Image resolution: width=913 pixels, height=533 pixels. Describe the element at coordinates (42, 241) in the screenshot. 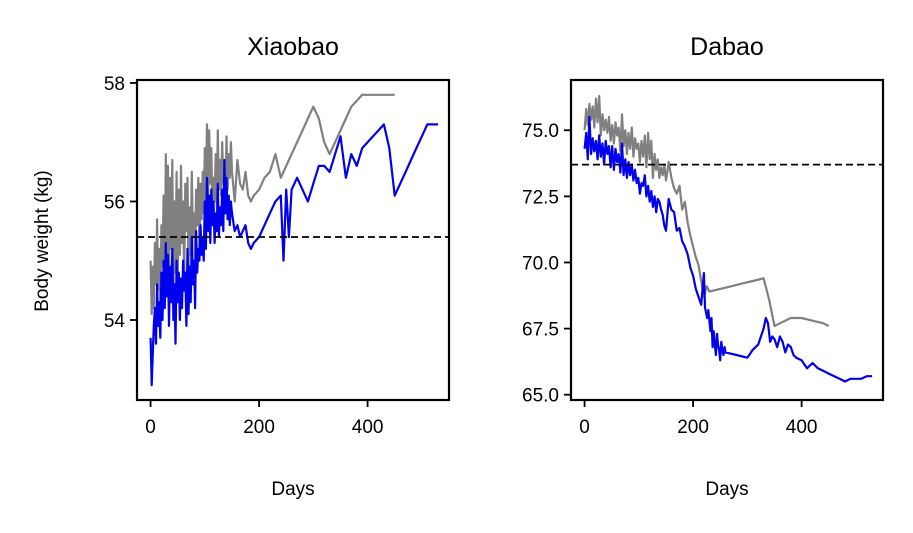

I see `y-axis-label: Body weight (kg)` at that location.